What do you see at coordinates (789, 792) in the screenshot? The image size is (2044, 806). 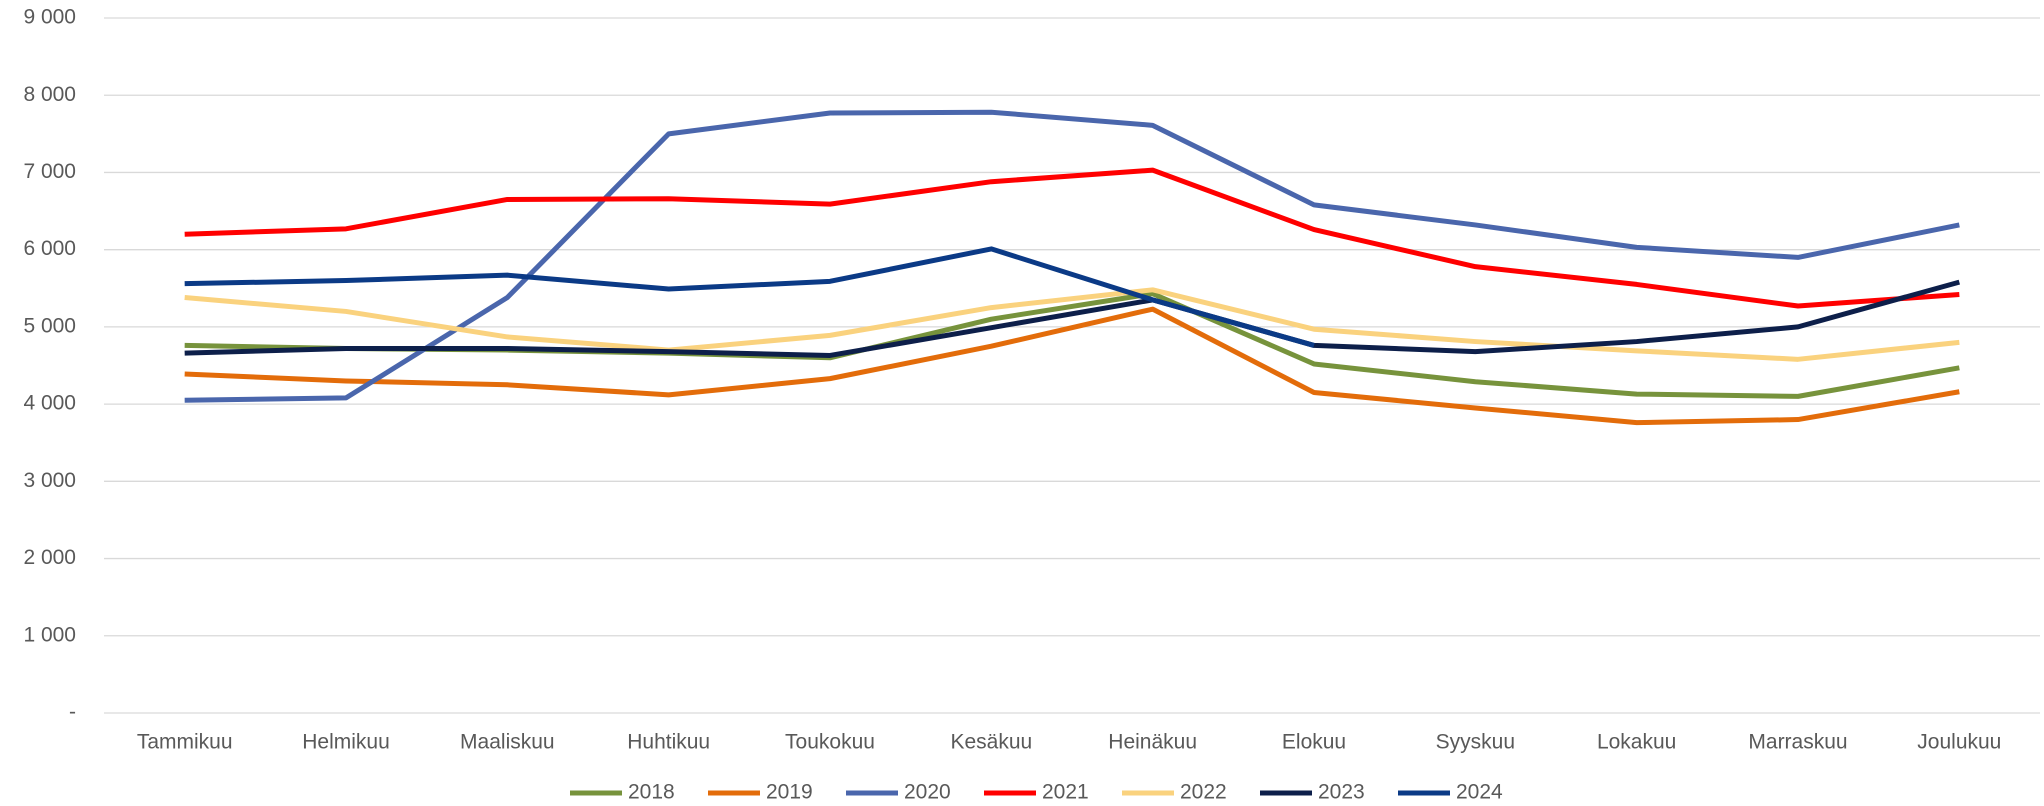 I see `legend-label: 2019` at bounding box center [789, 792].